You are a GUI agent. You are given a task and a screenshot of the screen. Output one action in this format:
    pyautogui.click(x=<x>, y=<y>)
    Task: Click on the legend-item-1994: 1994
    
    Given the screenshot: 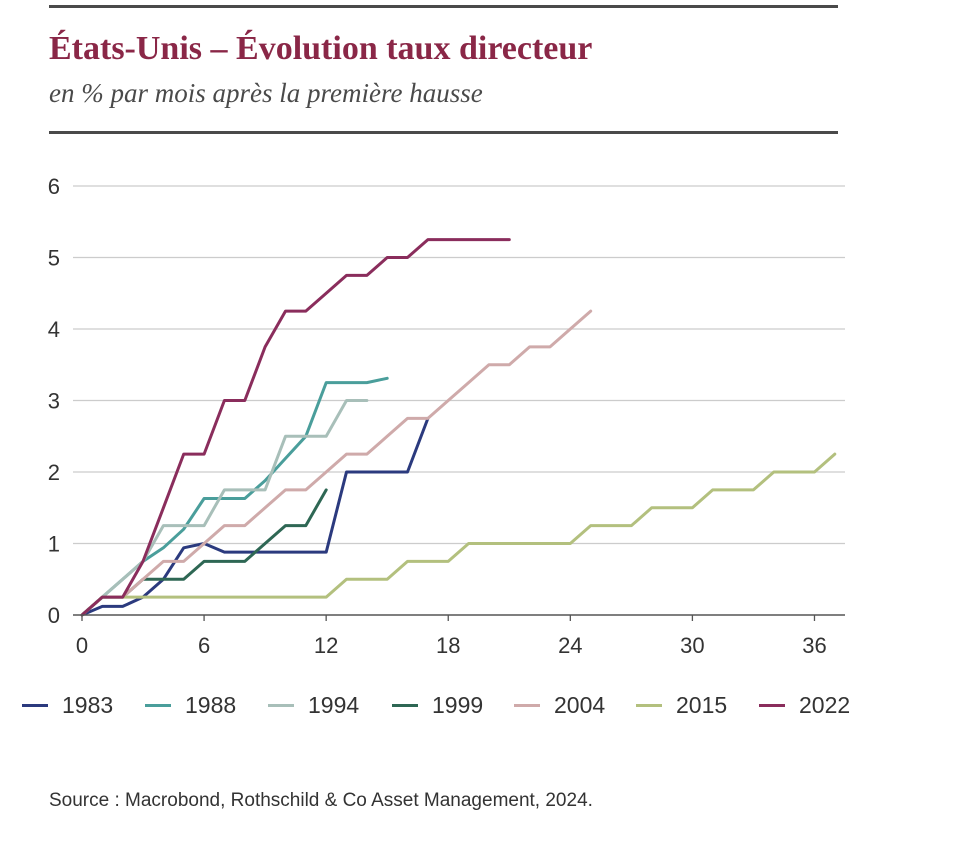 What is the action you would take?
    pyautogui.click(x=313, y=705)
    